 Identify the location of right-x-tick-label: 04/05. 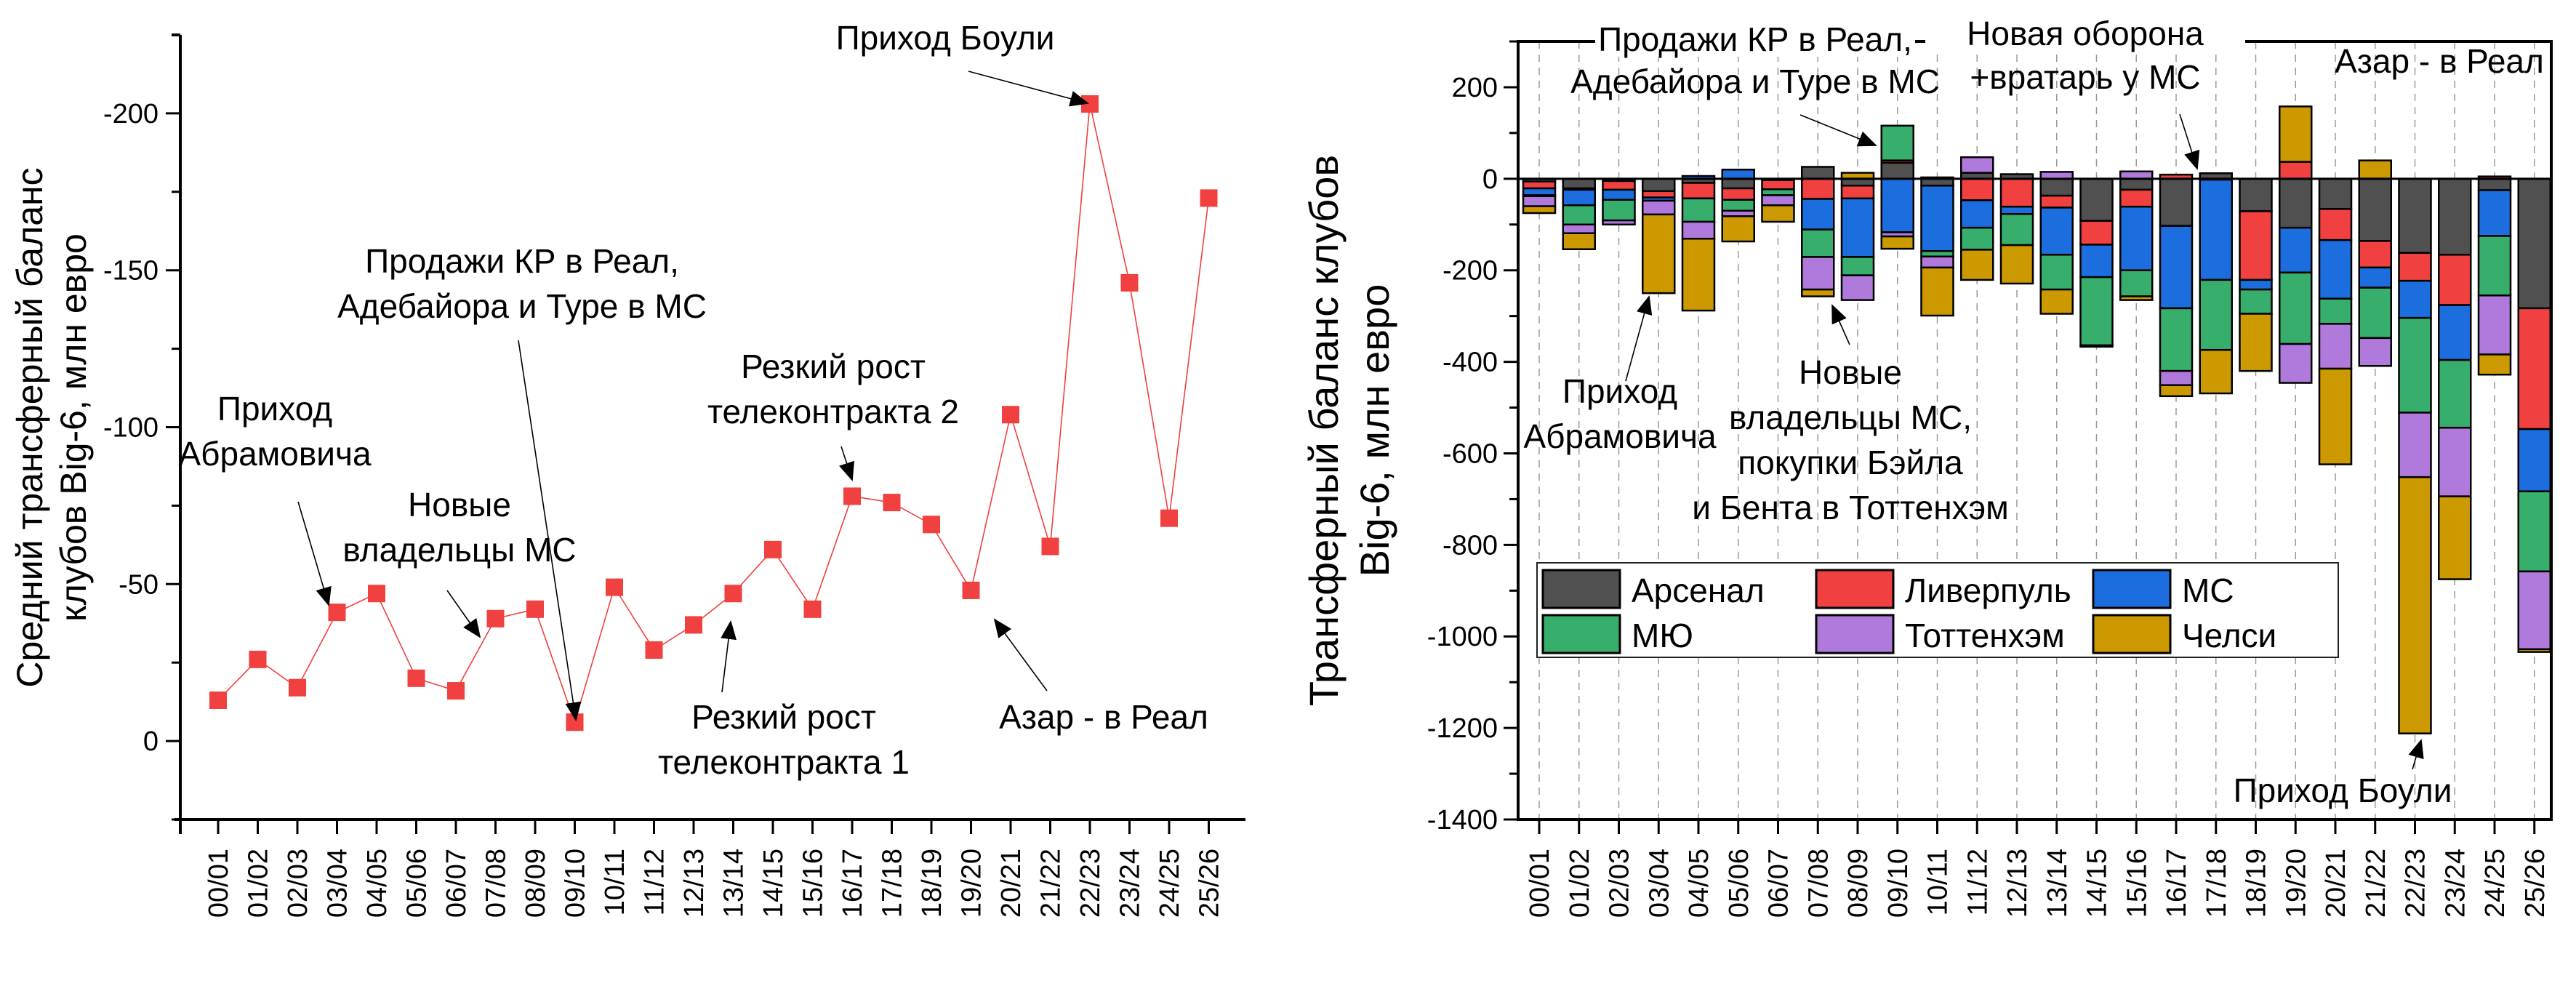
(1699, 883).